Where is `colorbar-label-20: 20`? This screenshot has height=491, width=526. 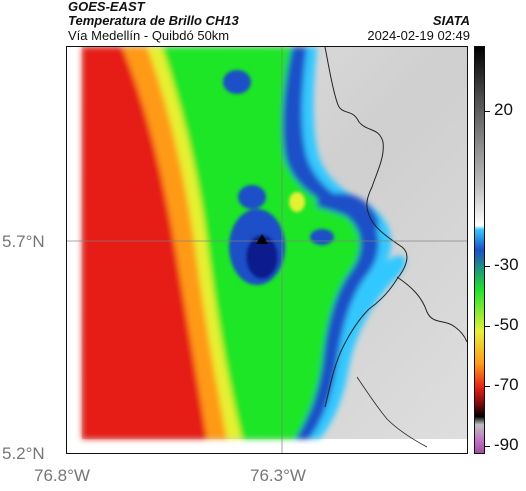 colorbar-label-20: 20 is located at coordinates (503, 109).